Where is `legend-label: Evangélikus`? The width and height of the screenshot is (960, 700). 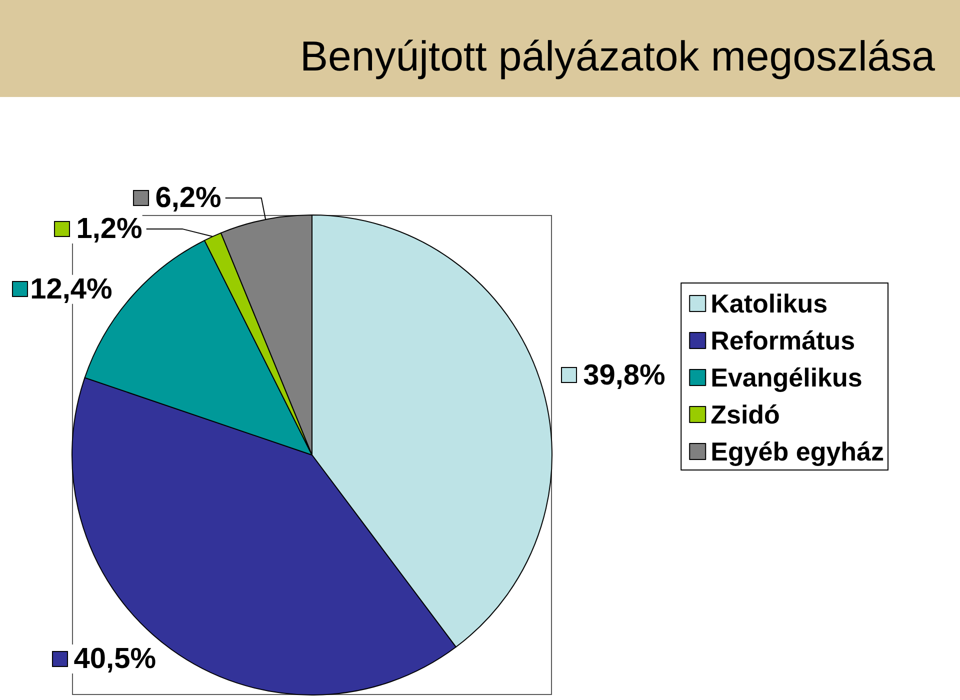 legend-label: Evangélikus is located at coordinates (786, 377).